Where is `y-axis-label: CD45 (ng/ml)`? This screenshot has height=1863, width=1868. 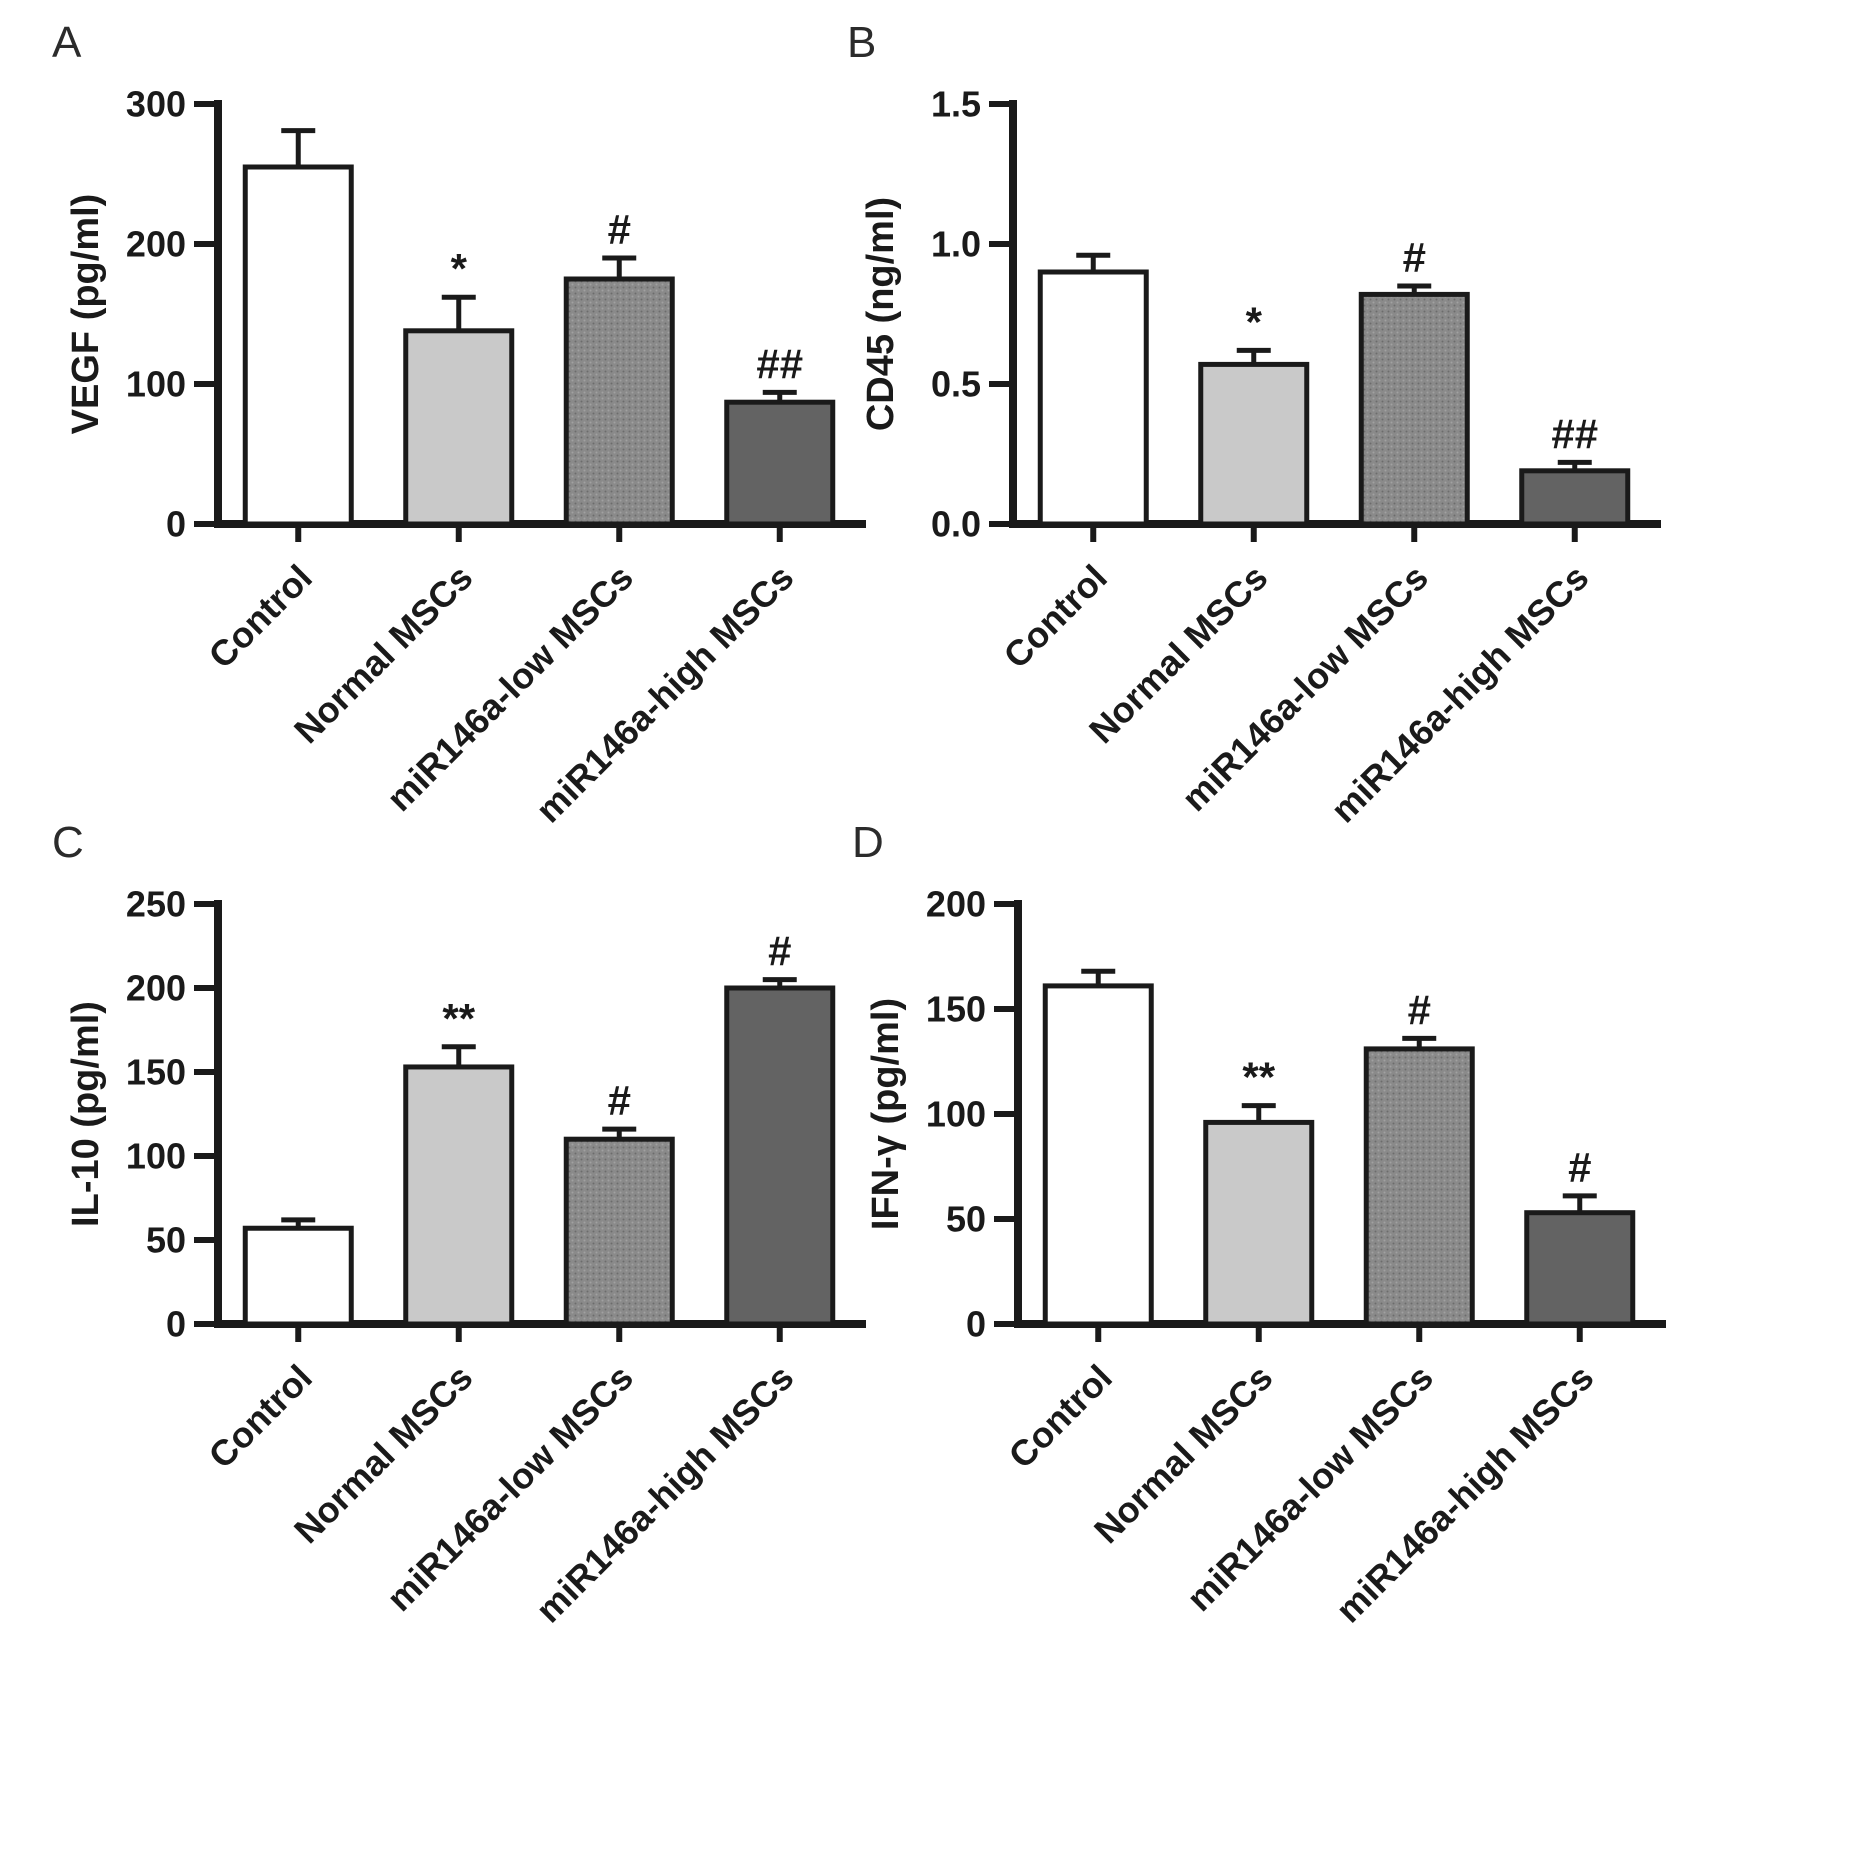
y-axis-label: CD45 (ng/ml) is located at coordinates (881, 314).